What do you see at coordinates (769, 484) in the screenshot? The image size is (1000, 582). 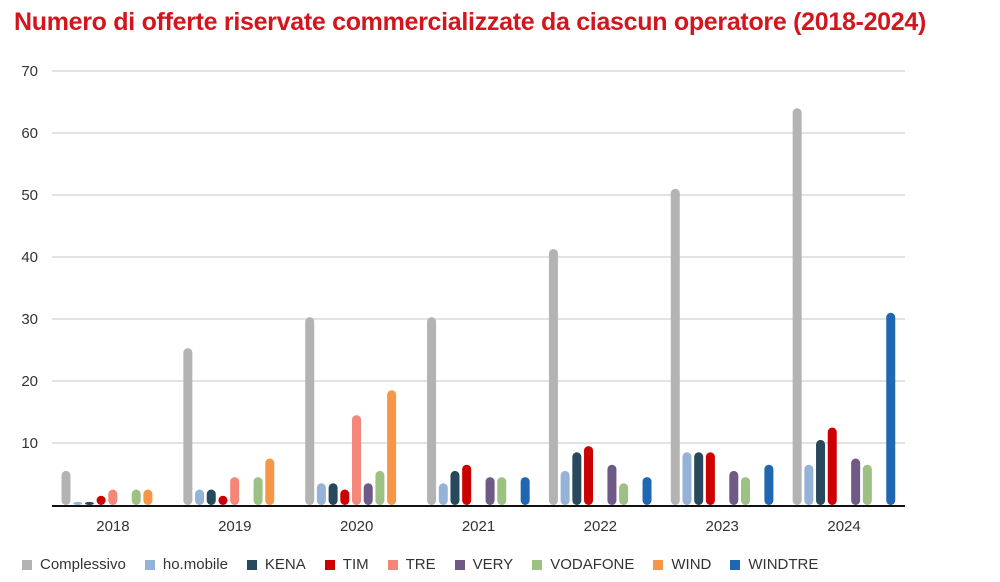 I see `bar-windtre-2023` at bounding box center [769, 484].